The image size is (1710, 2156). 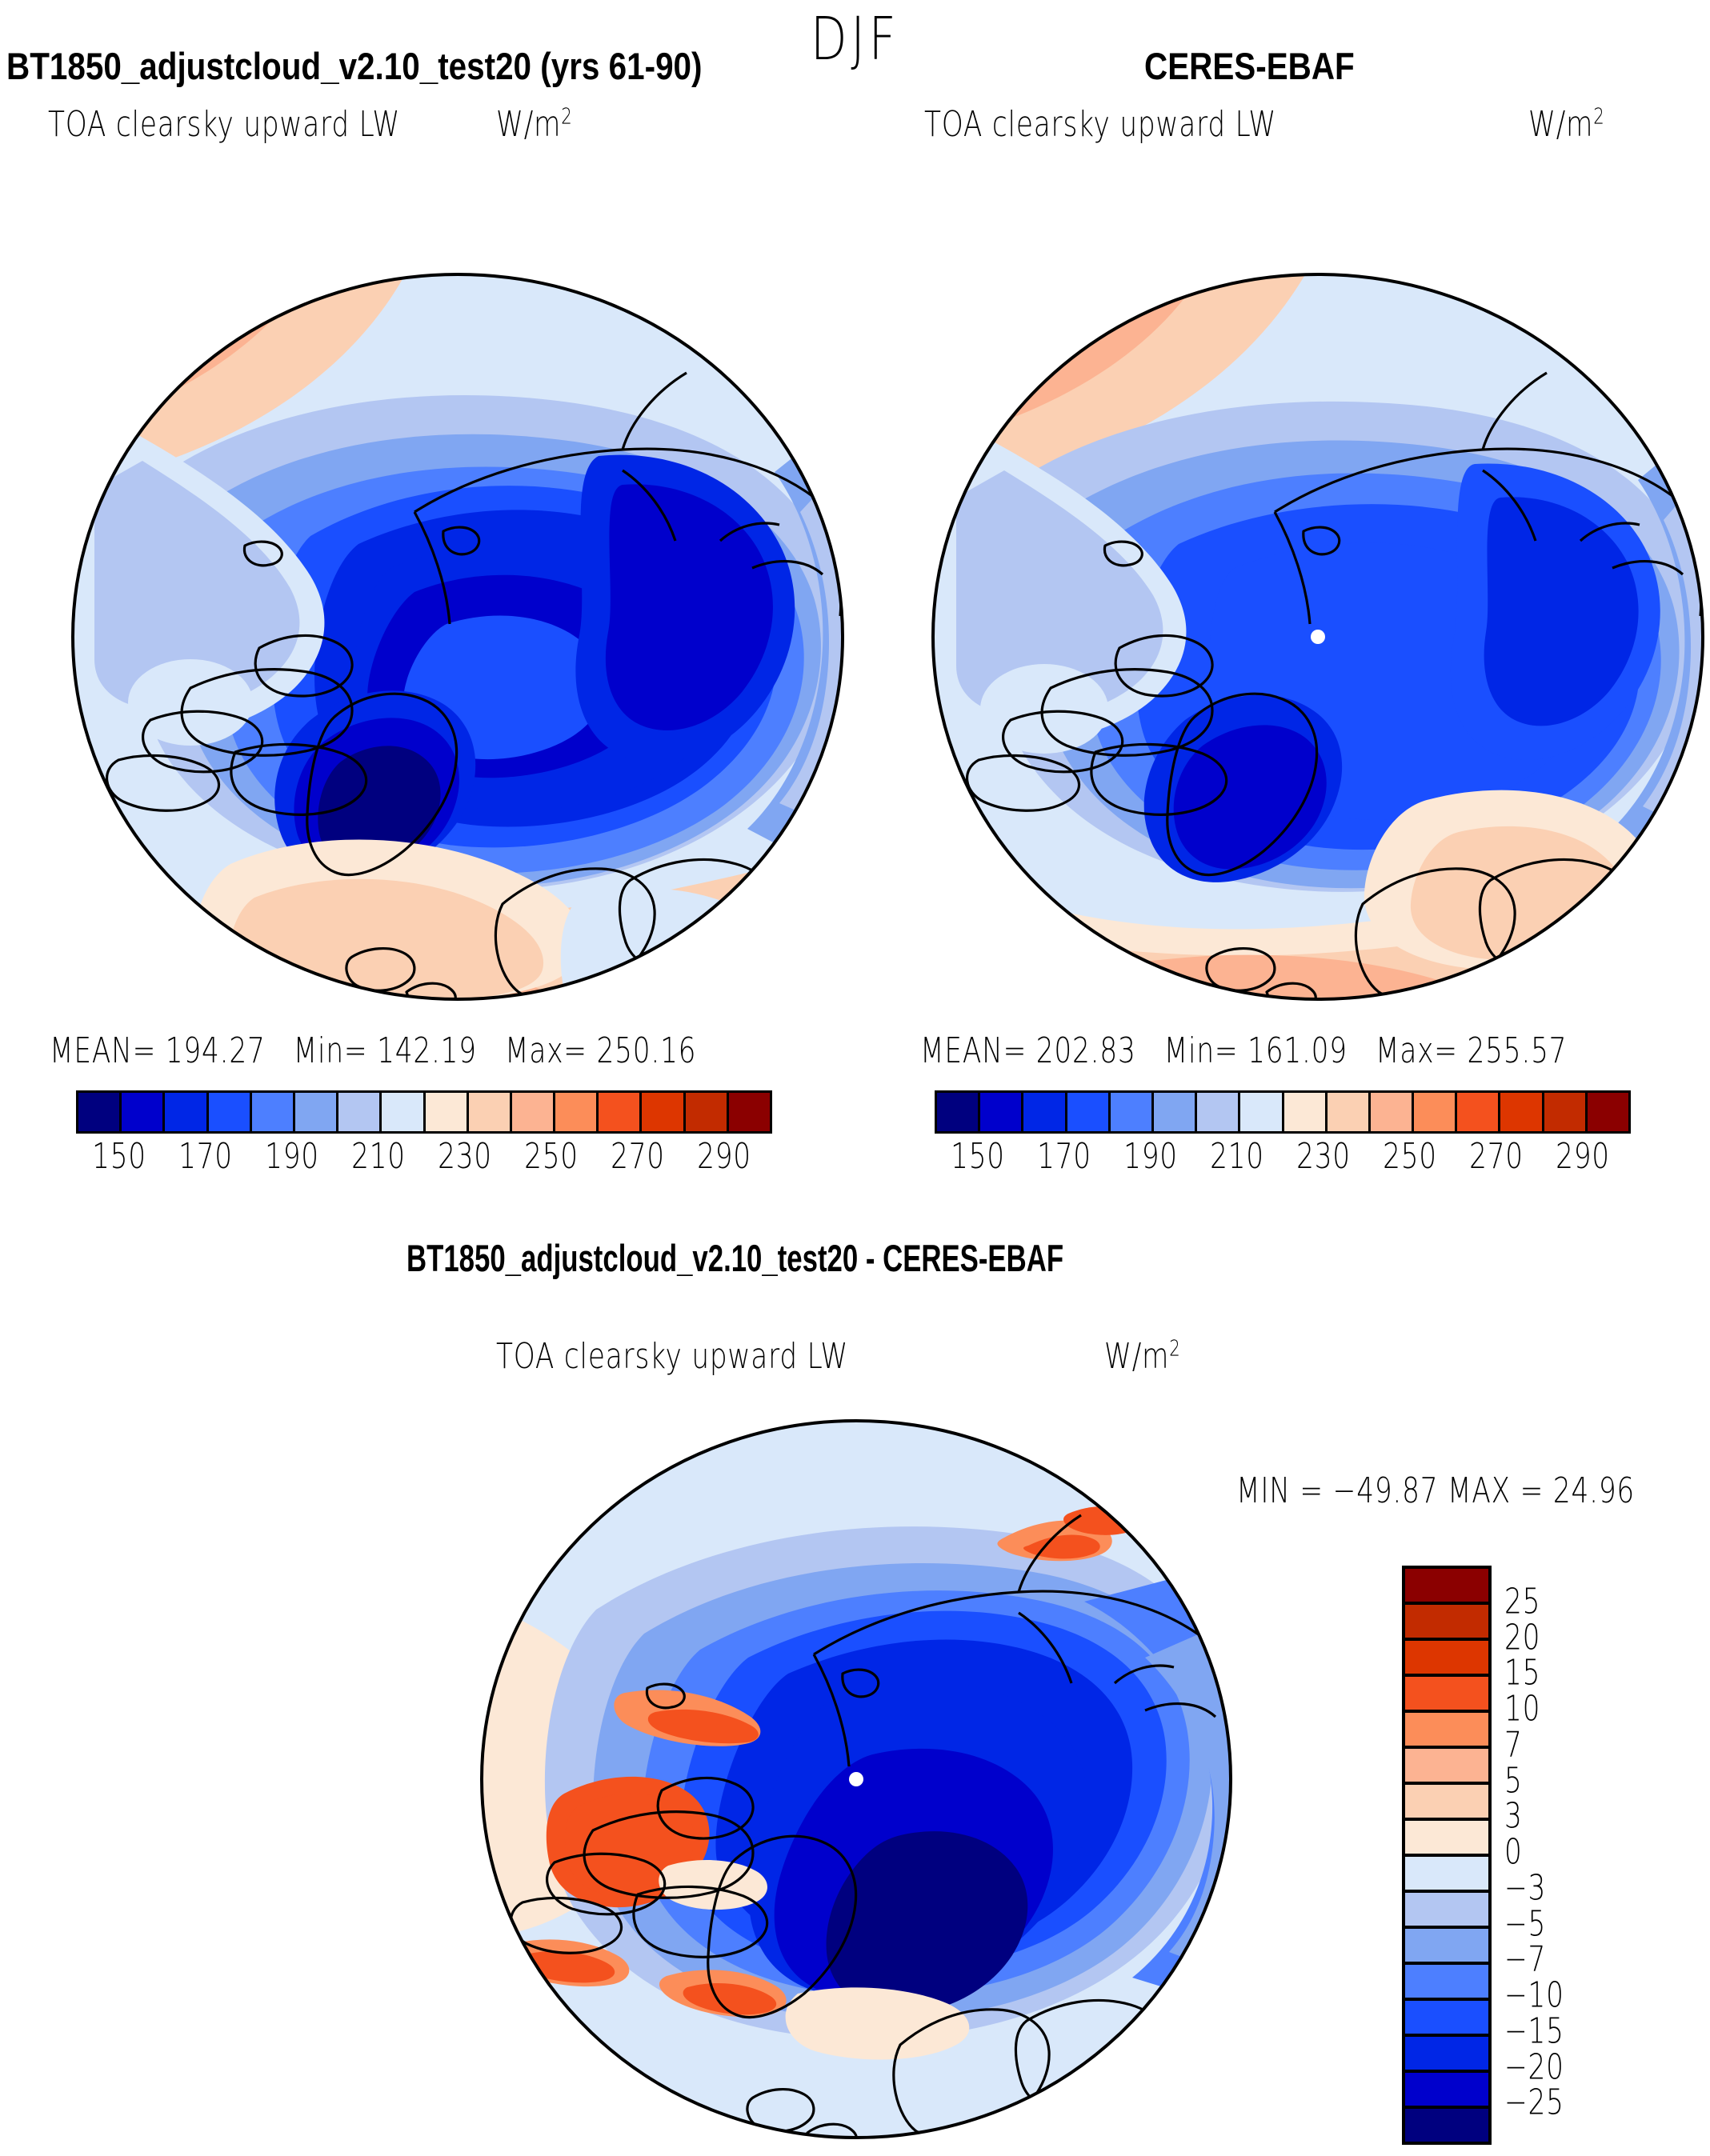 What do you see at coordinates (1534, 2031) in the screenshot?
I see `diff-colorbar-tick-12: −15` at bounding box center [1534, 2031].